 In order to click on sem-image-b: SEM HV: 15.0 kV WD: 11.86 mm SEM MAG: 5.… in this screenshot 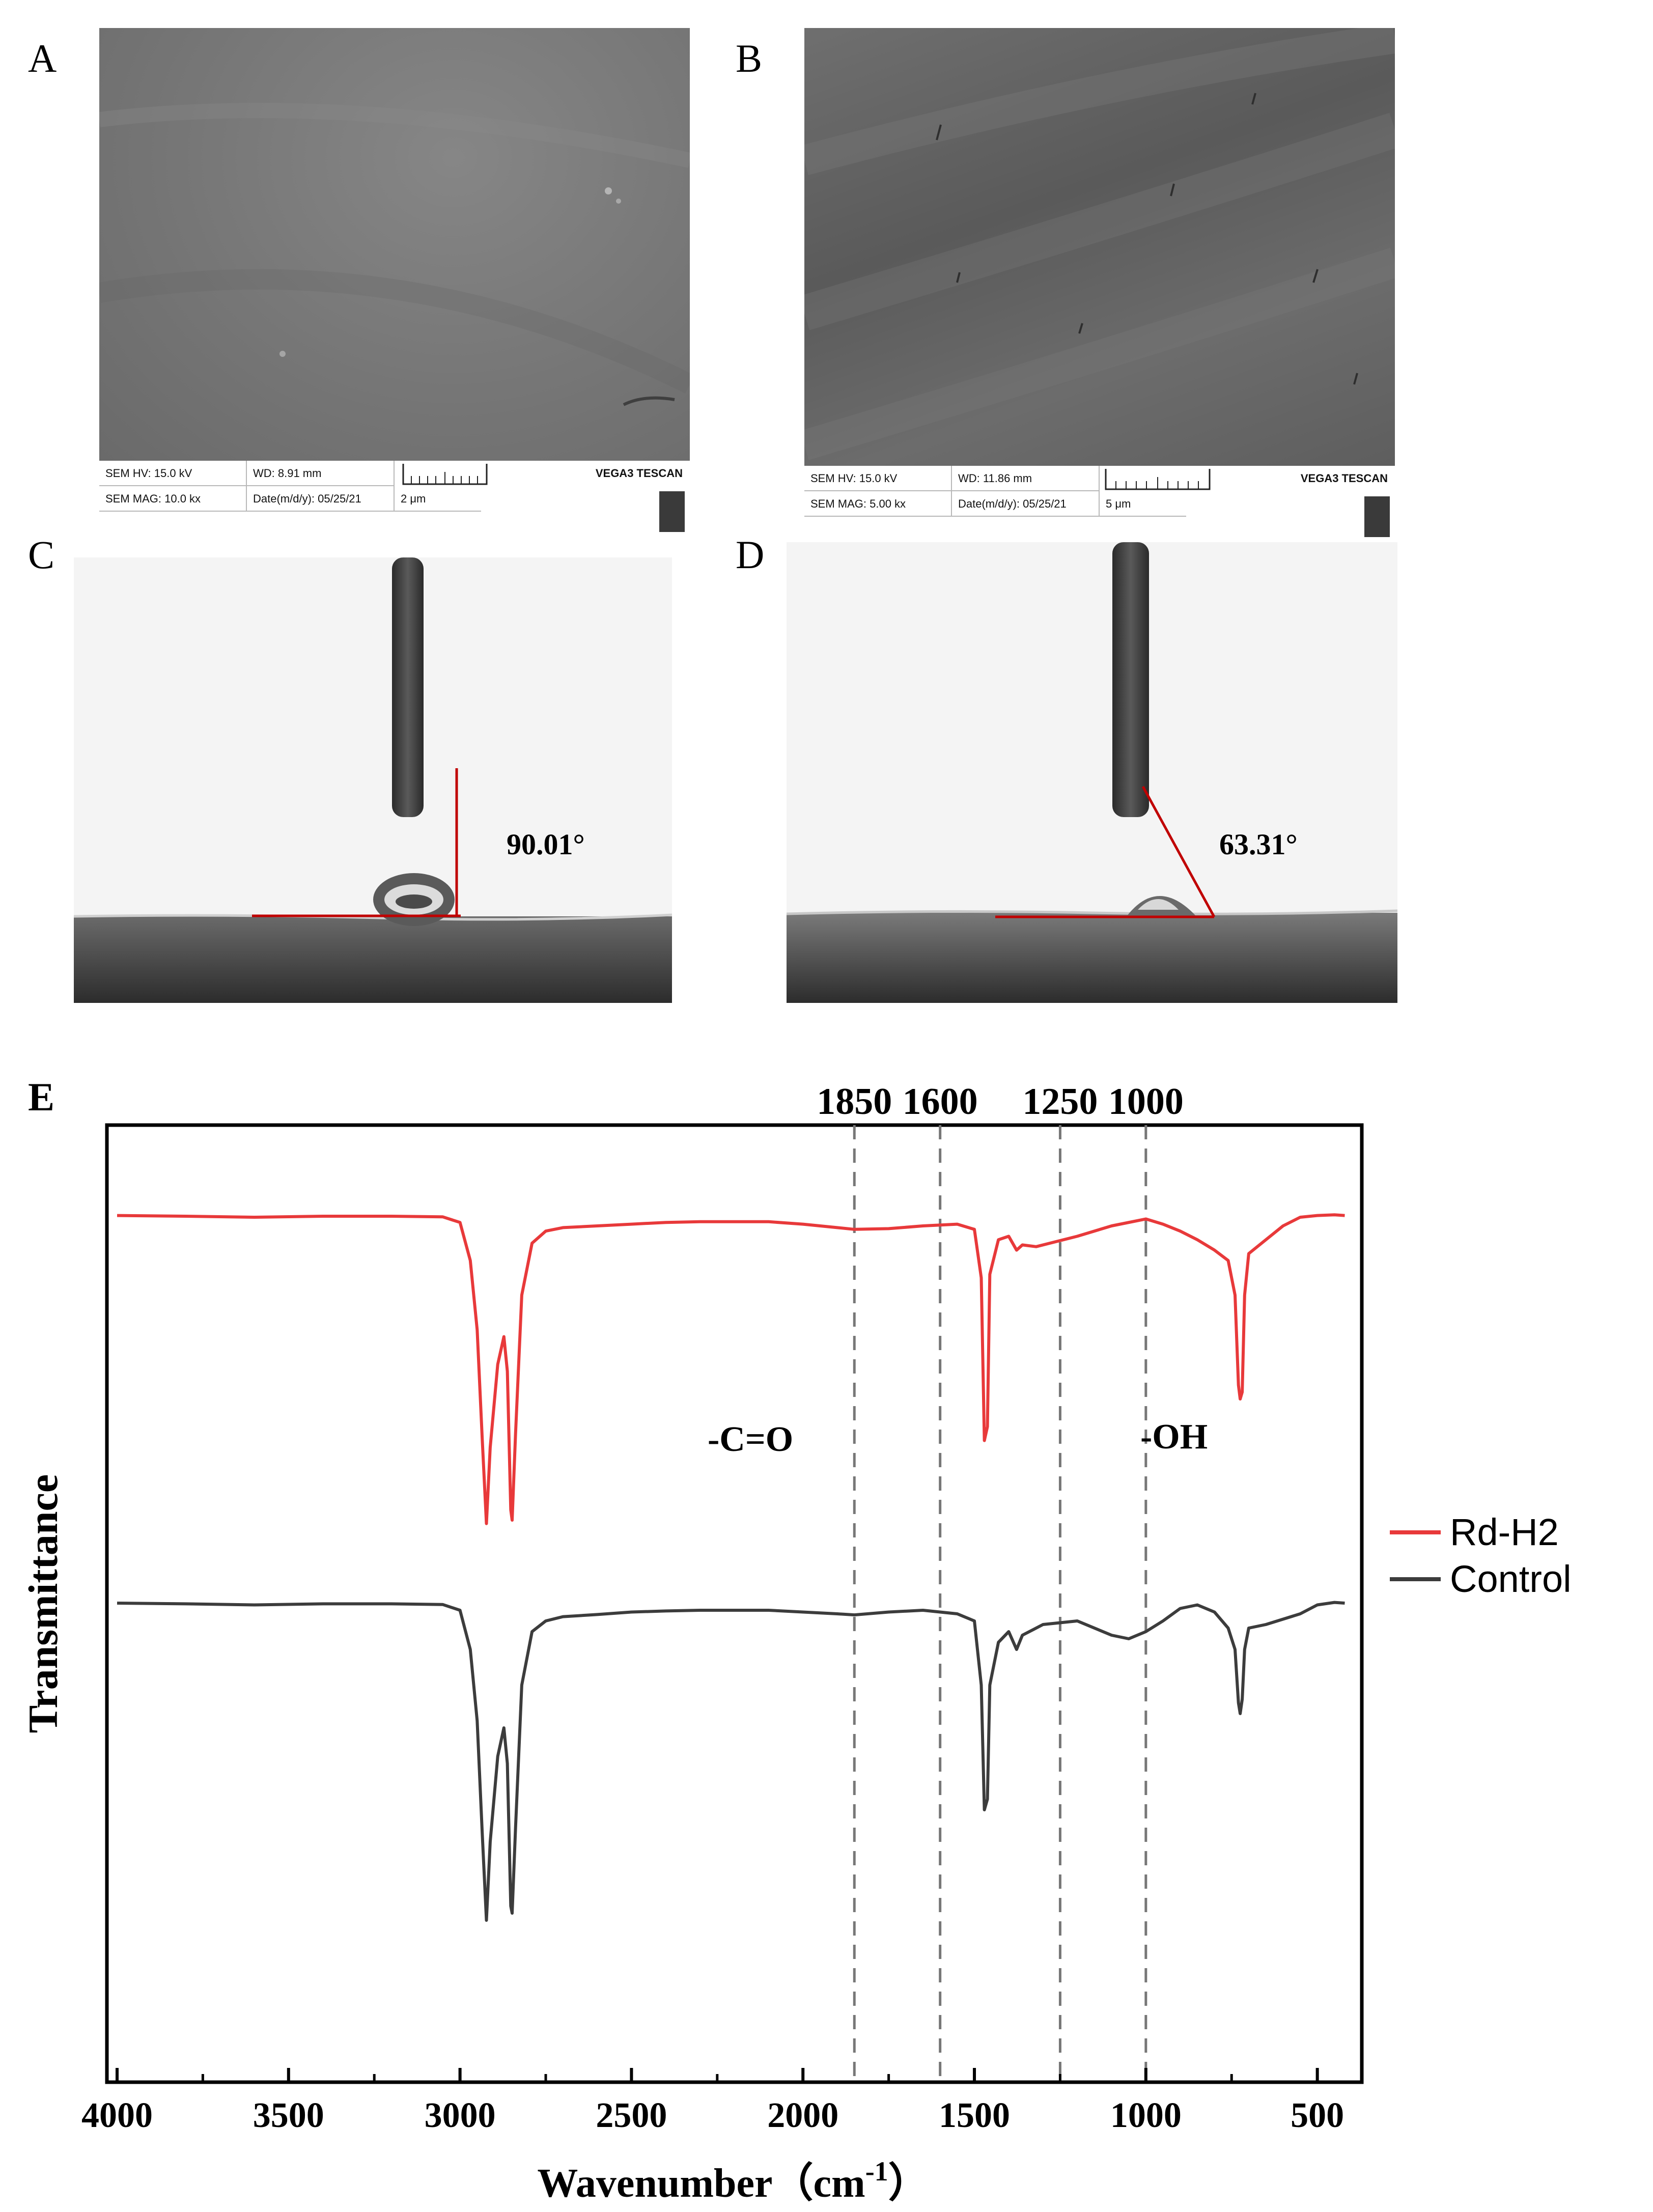, I will do `click(1100, 285)`.